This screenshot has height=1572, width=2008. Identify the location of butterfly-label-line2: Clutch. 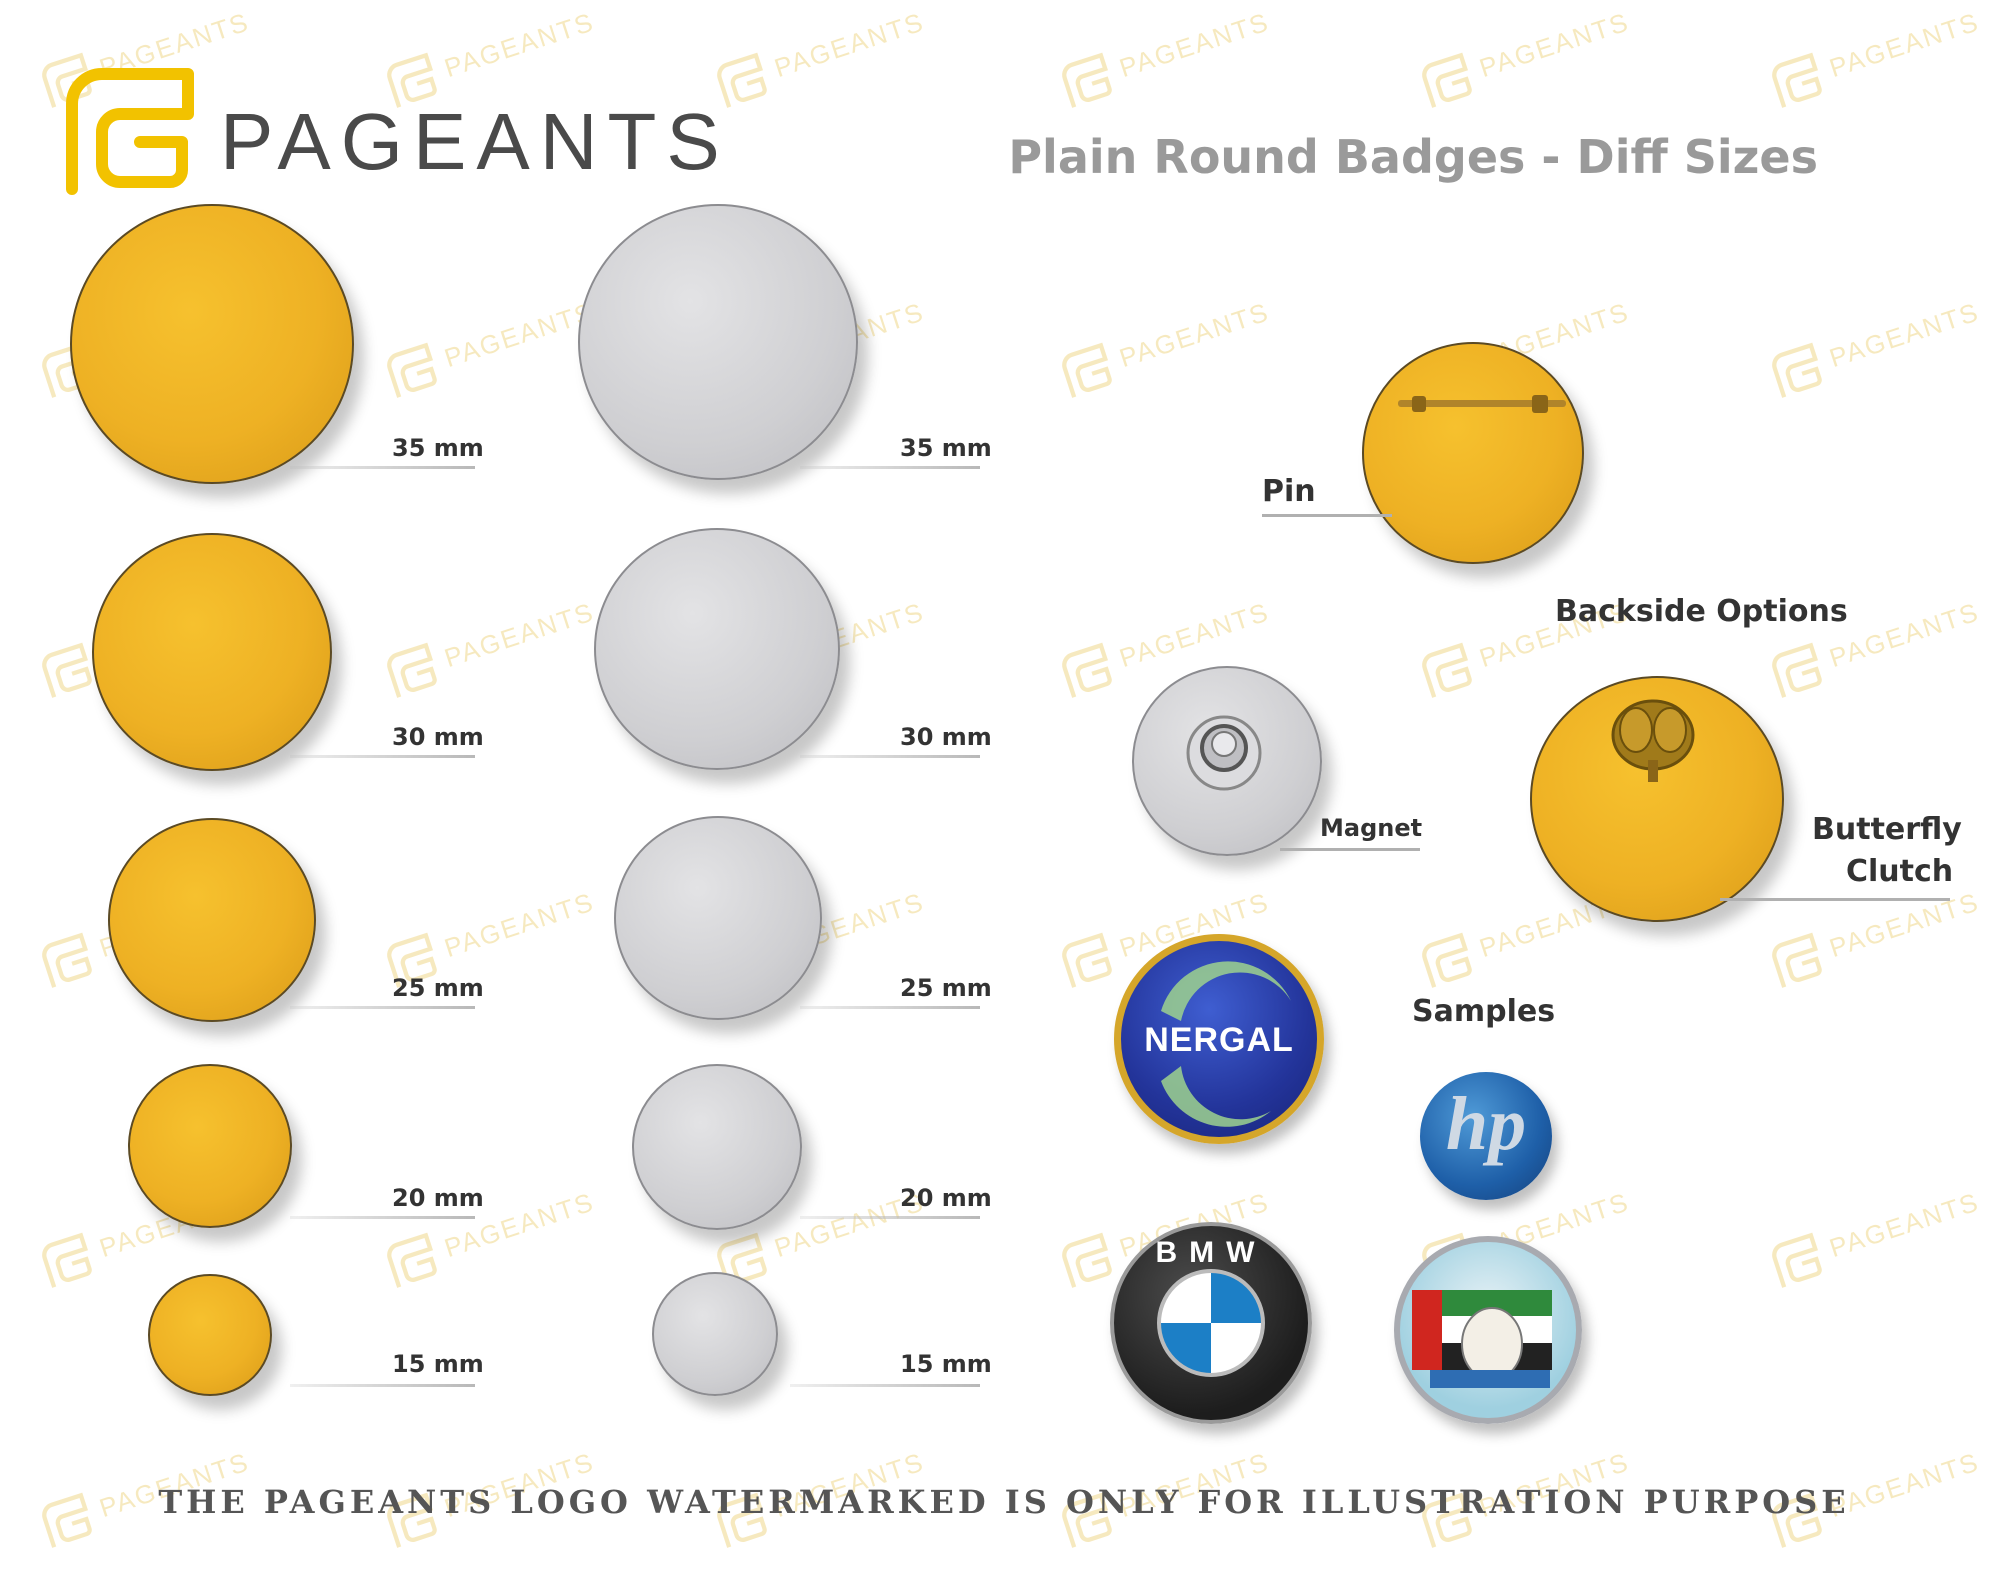
(1900, 871).